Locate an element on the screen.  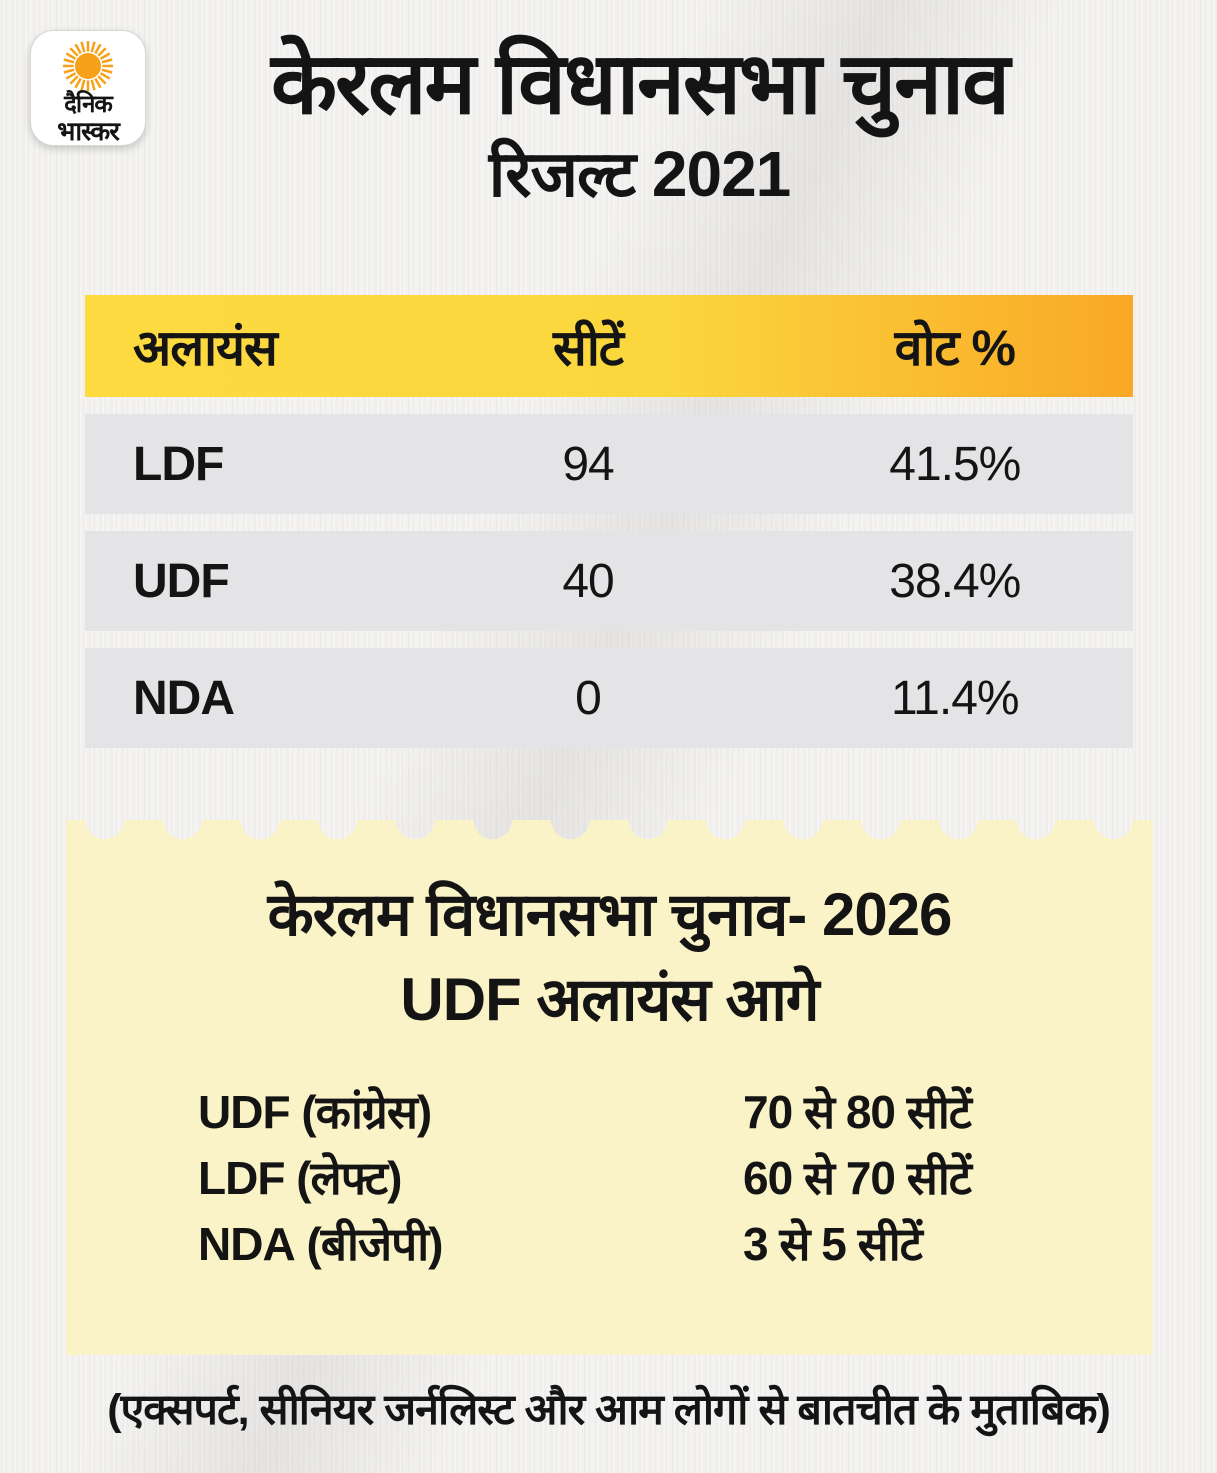
logo-text-line2: भास्कर is located at coordinates (88, 131).